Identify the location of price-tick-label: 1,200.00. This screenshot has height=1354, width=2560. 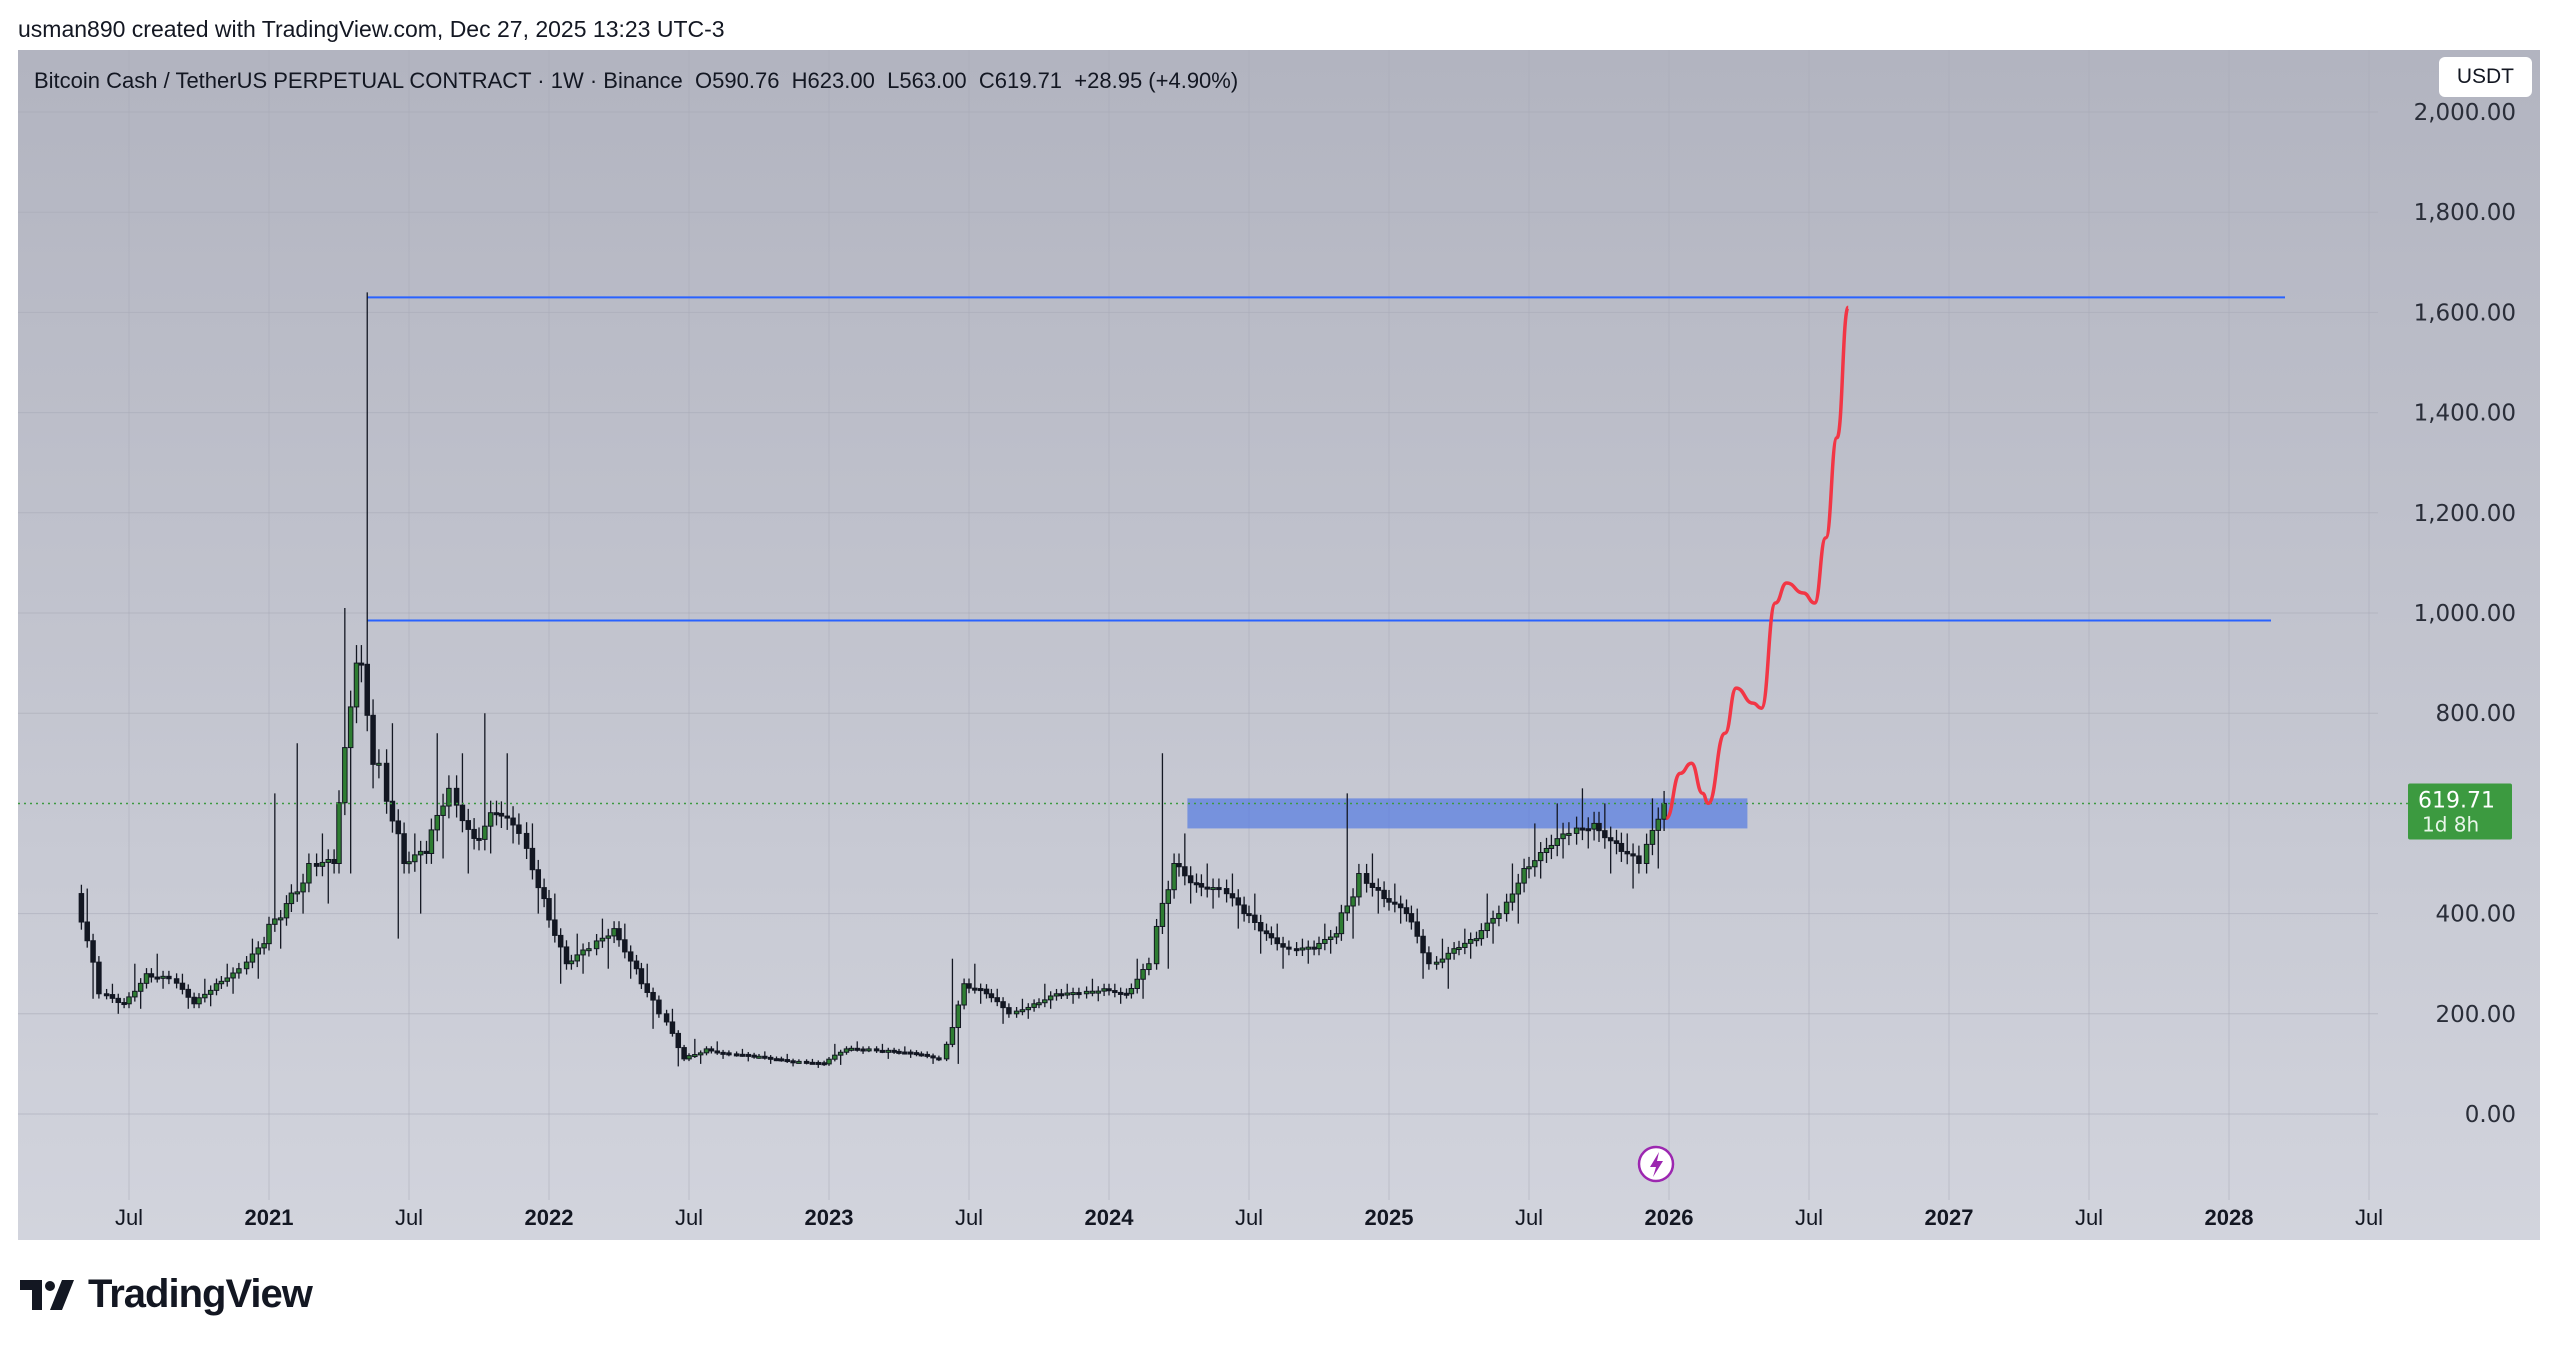
(2465, 514).